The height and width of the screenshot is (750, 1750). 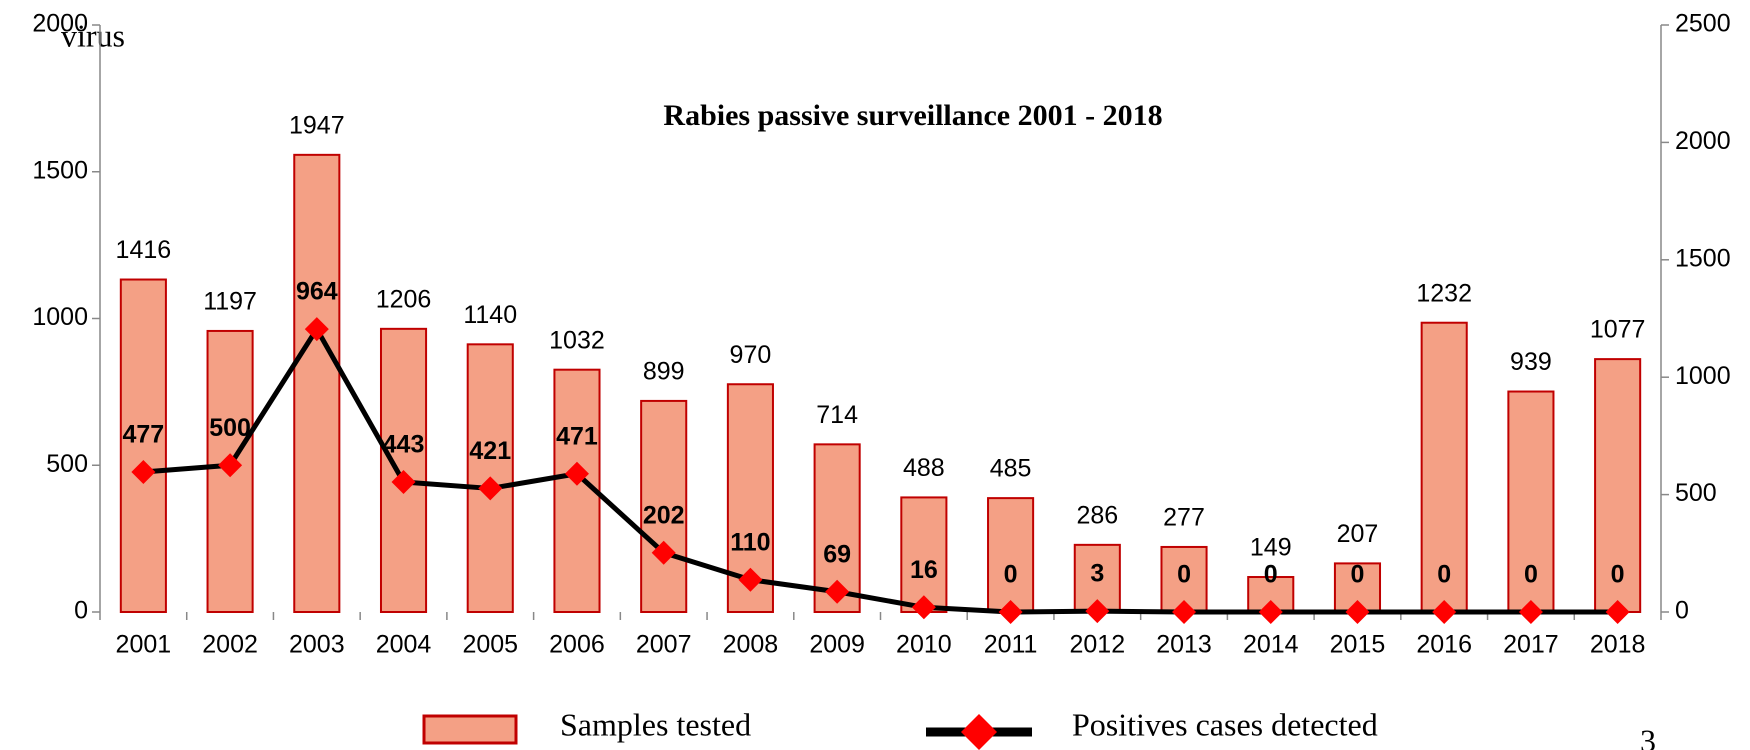 I want to click on y2-tick-label: 0, so click(x=1682, y=611).